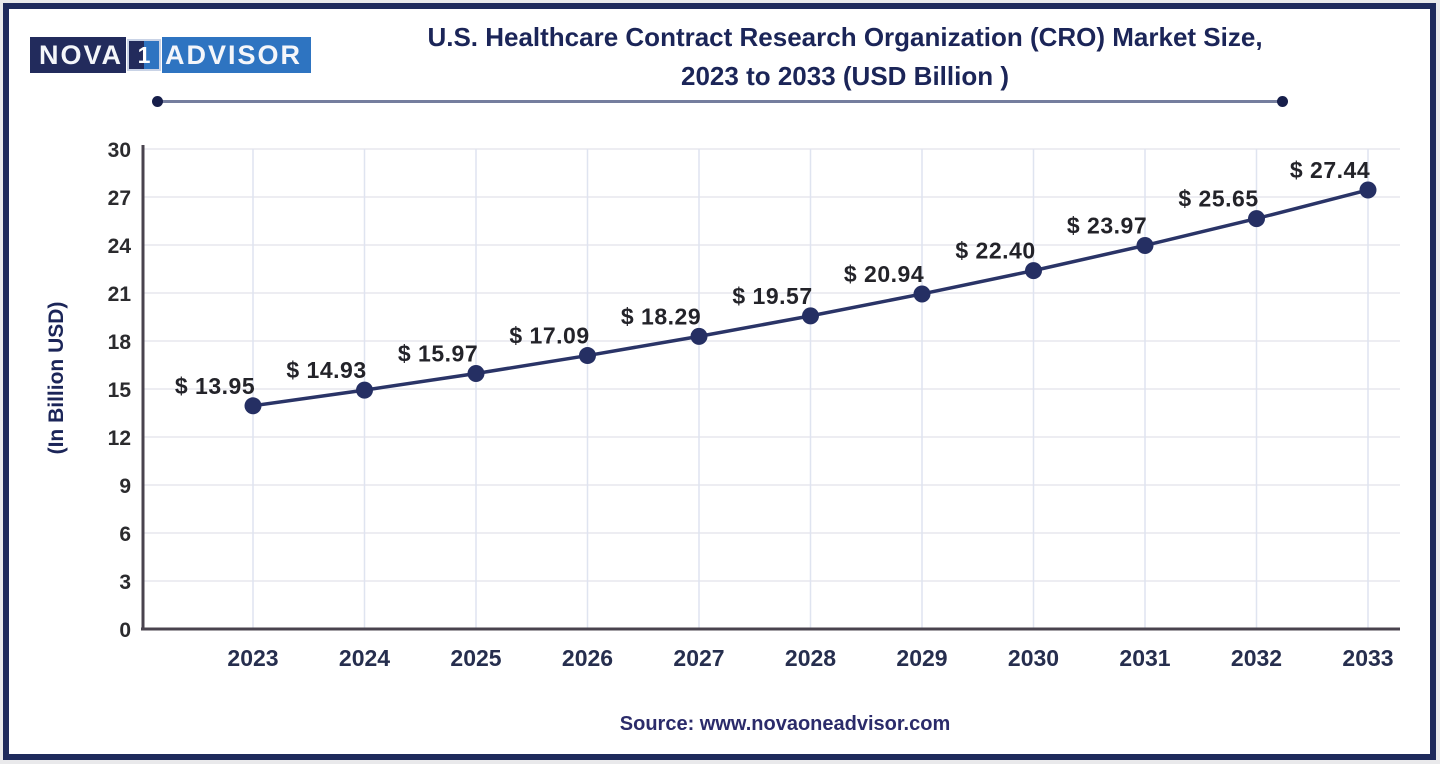 Image resolution: width=1440 pixels, height=764 pixels. Describe the element at coordinates (78, 55) in the screenshot. I see `logo-text-nova: NOVA` at that location.